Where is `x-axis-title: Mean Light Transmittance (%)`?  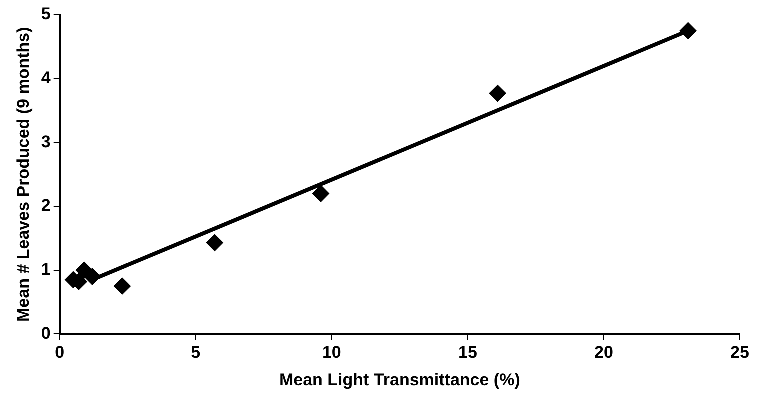 x-axis-title: Mean Light Transmittance (%) is located at coordinates (399, 380).